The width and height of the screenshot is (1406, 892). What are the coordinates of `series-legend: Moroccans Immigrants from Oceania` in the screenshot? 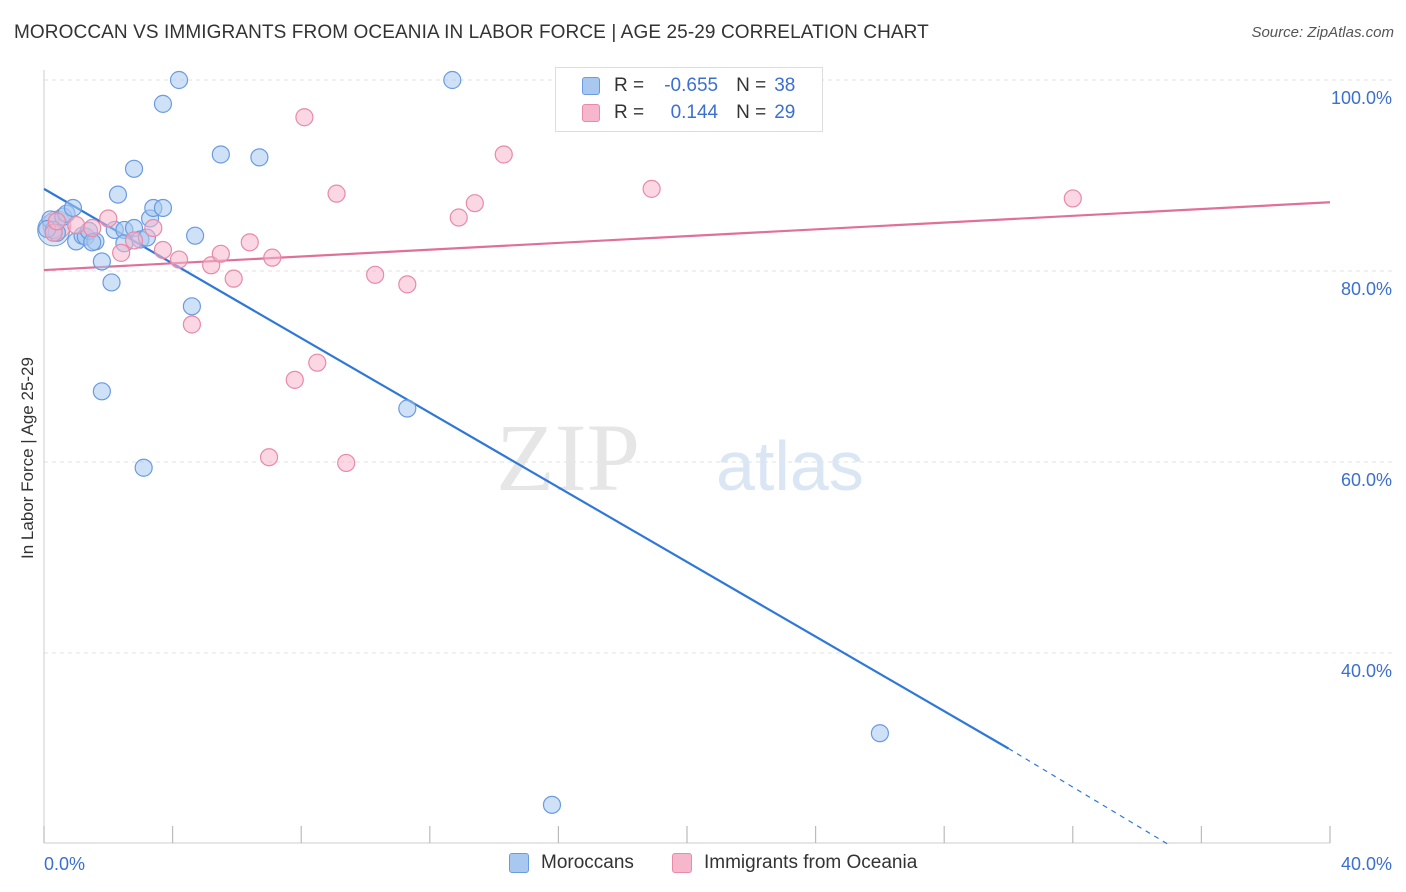 It's located at (703, 865).